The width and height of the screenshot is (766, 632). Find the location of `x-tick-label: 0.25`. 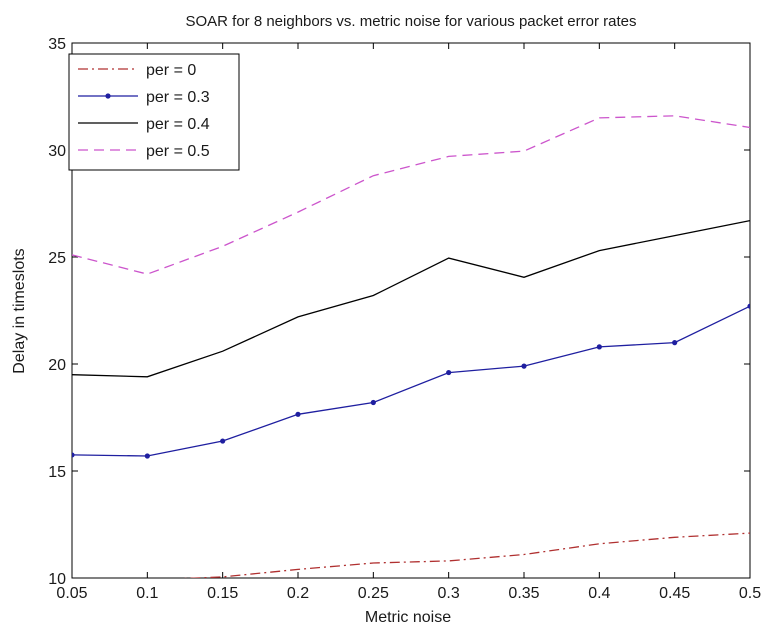

x-tick-label: 0.25 is located at coordinates (373, 593).